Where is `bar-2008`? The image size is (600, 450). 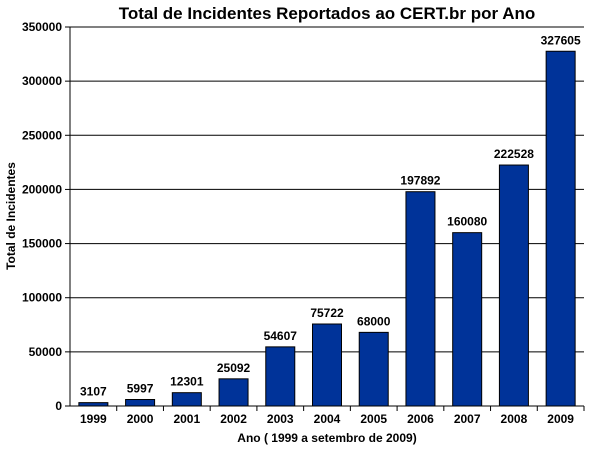 bar-2008 is located at coordinates (513, 285).